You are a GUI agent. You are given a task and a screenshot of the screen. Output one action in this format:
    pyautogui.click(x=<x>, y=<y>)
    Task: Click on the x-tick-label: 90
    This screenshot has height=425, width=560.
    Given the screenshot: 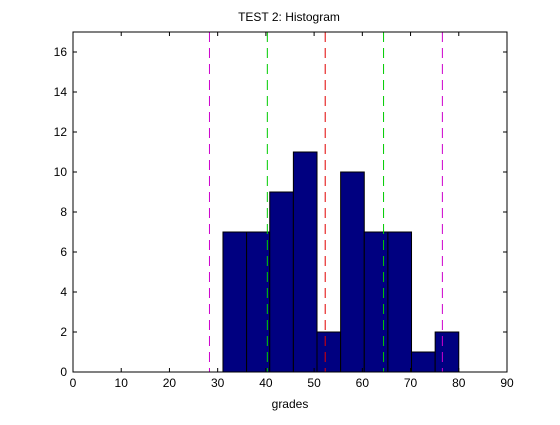 What is the action you would take?
    pyautogui.click(x=507, y=383)
    